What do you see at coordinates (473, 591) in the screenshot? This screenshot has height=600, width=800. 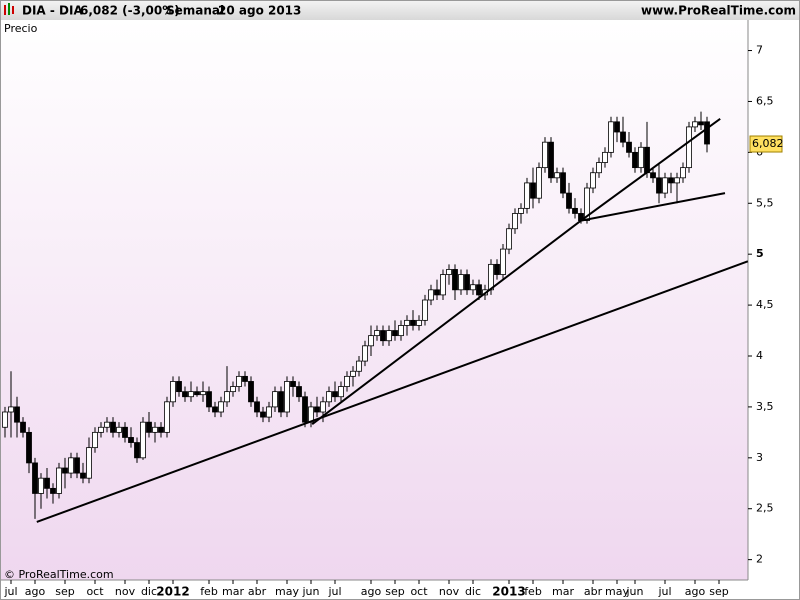 I see `x-tick-label: dic` at bounding box center [473, 591].